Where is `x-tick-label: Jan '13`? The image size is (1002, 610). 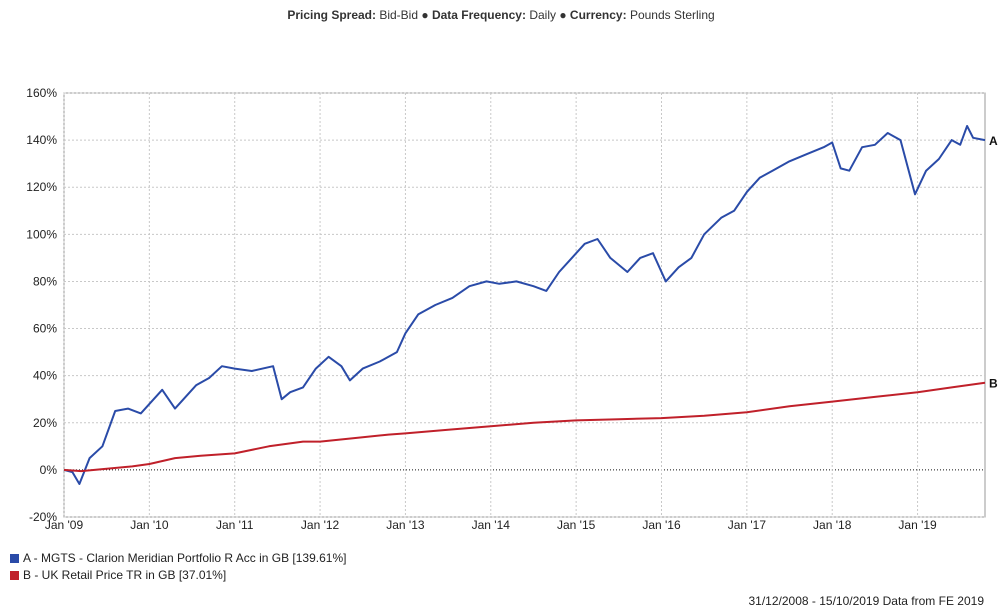
x-tick-label: Jan '13 is located at coordinates (405, 525).